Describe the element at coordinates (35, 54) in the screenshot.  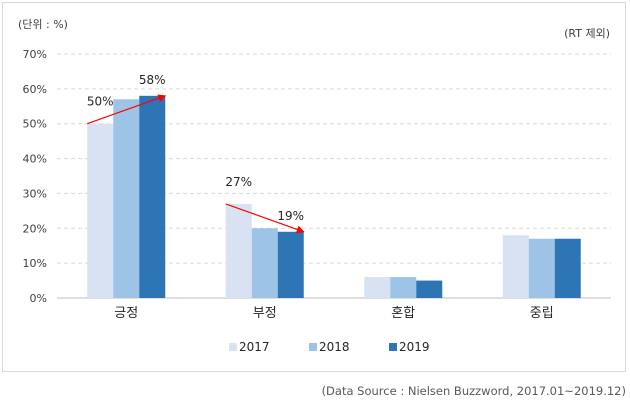
I see `y-tick-label: 70%` at that location.